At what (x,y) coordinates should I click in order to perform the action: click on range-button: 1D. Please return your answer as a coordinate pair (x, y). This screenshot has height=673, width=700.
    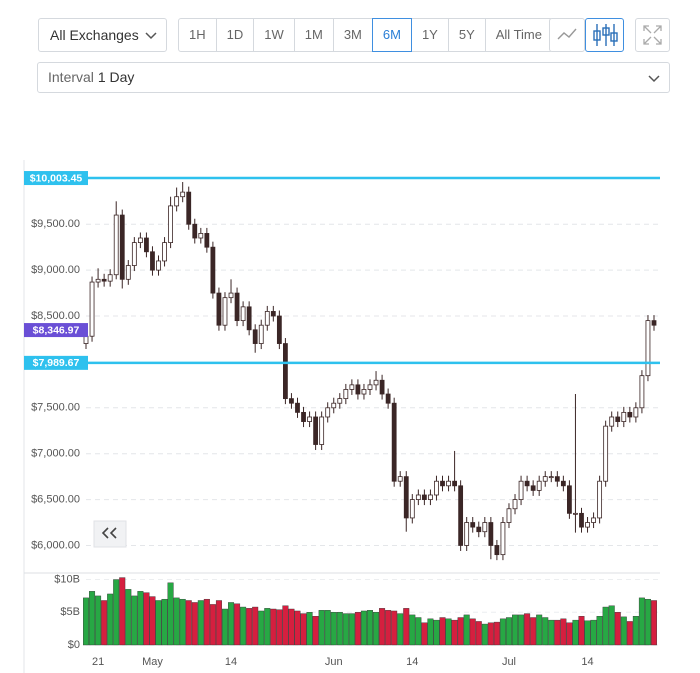
    Looking at the image, I should click on (235, 35).